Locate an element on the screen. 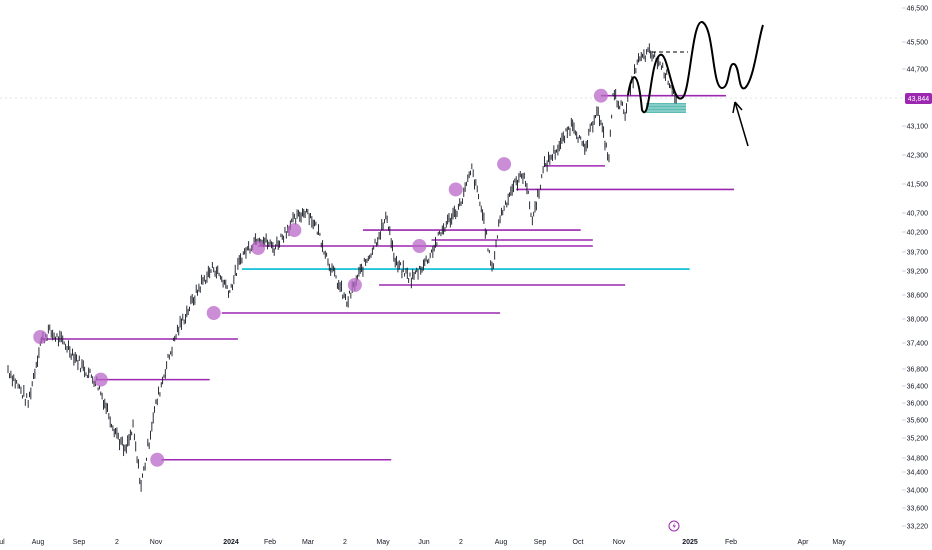  y-tick-label: 42,300 is located at coordinates (918, 156).